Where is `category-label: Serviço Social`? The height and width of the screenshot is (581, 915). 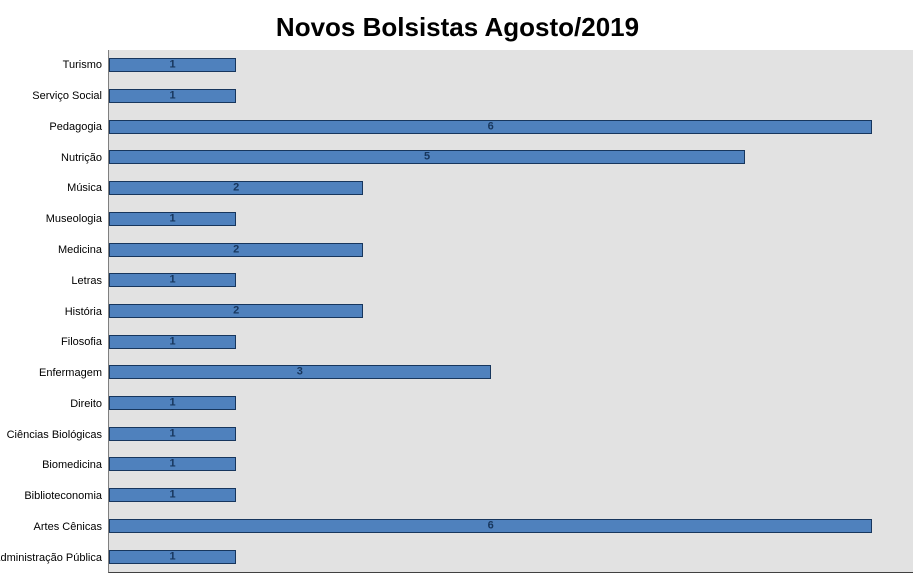
category-label: Serviço Social is located at coordinates (67, 96).